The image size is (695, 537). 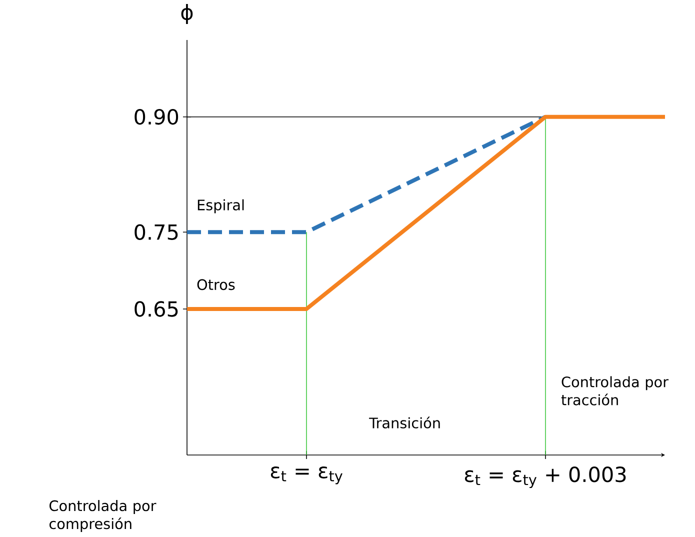 I want to click on y-tick-label: 0.65, so click(x=156, y=309).